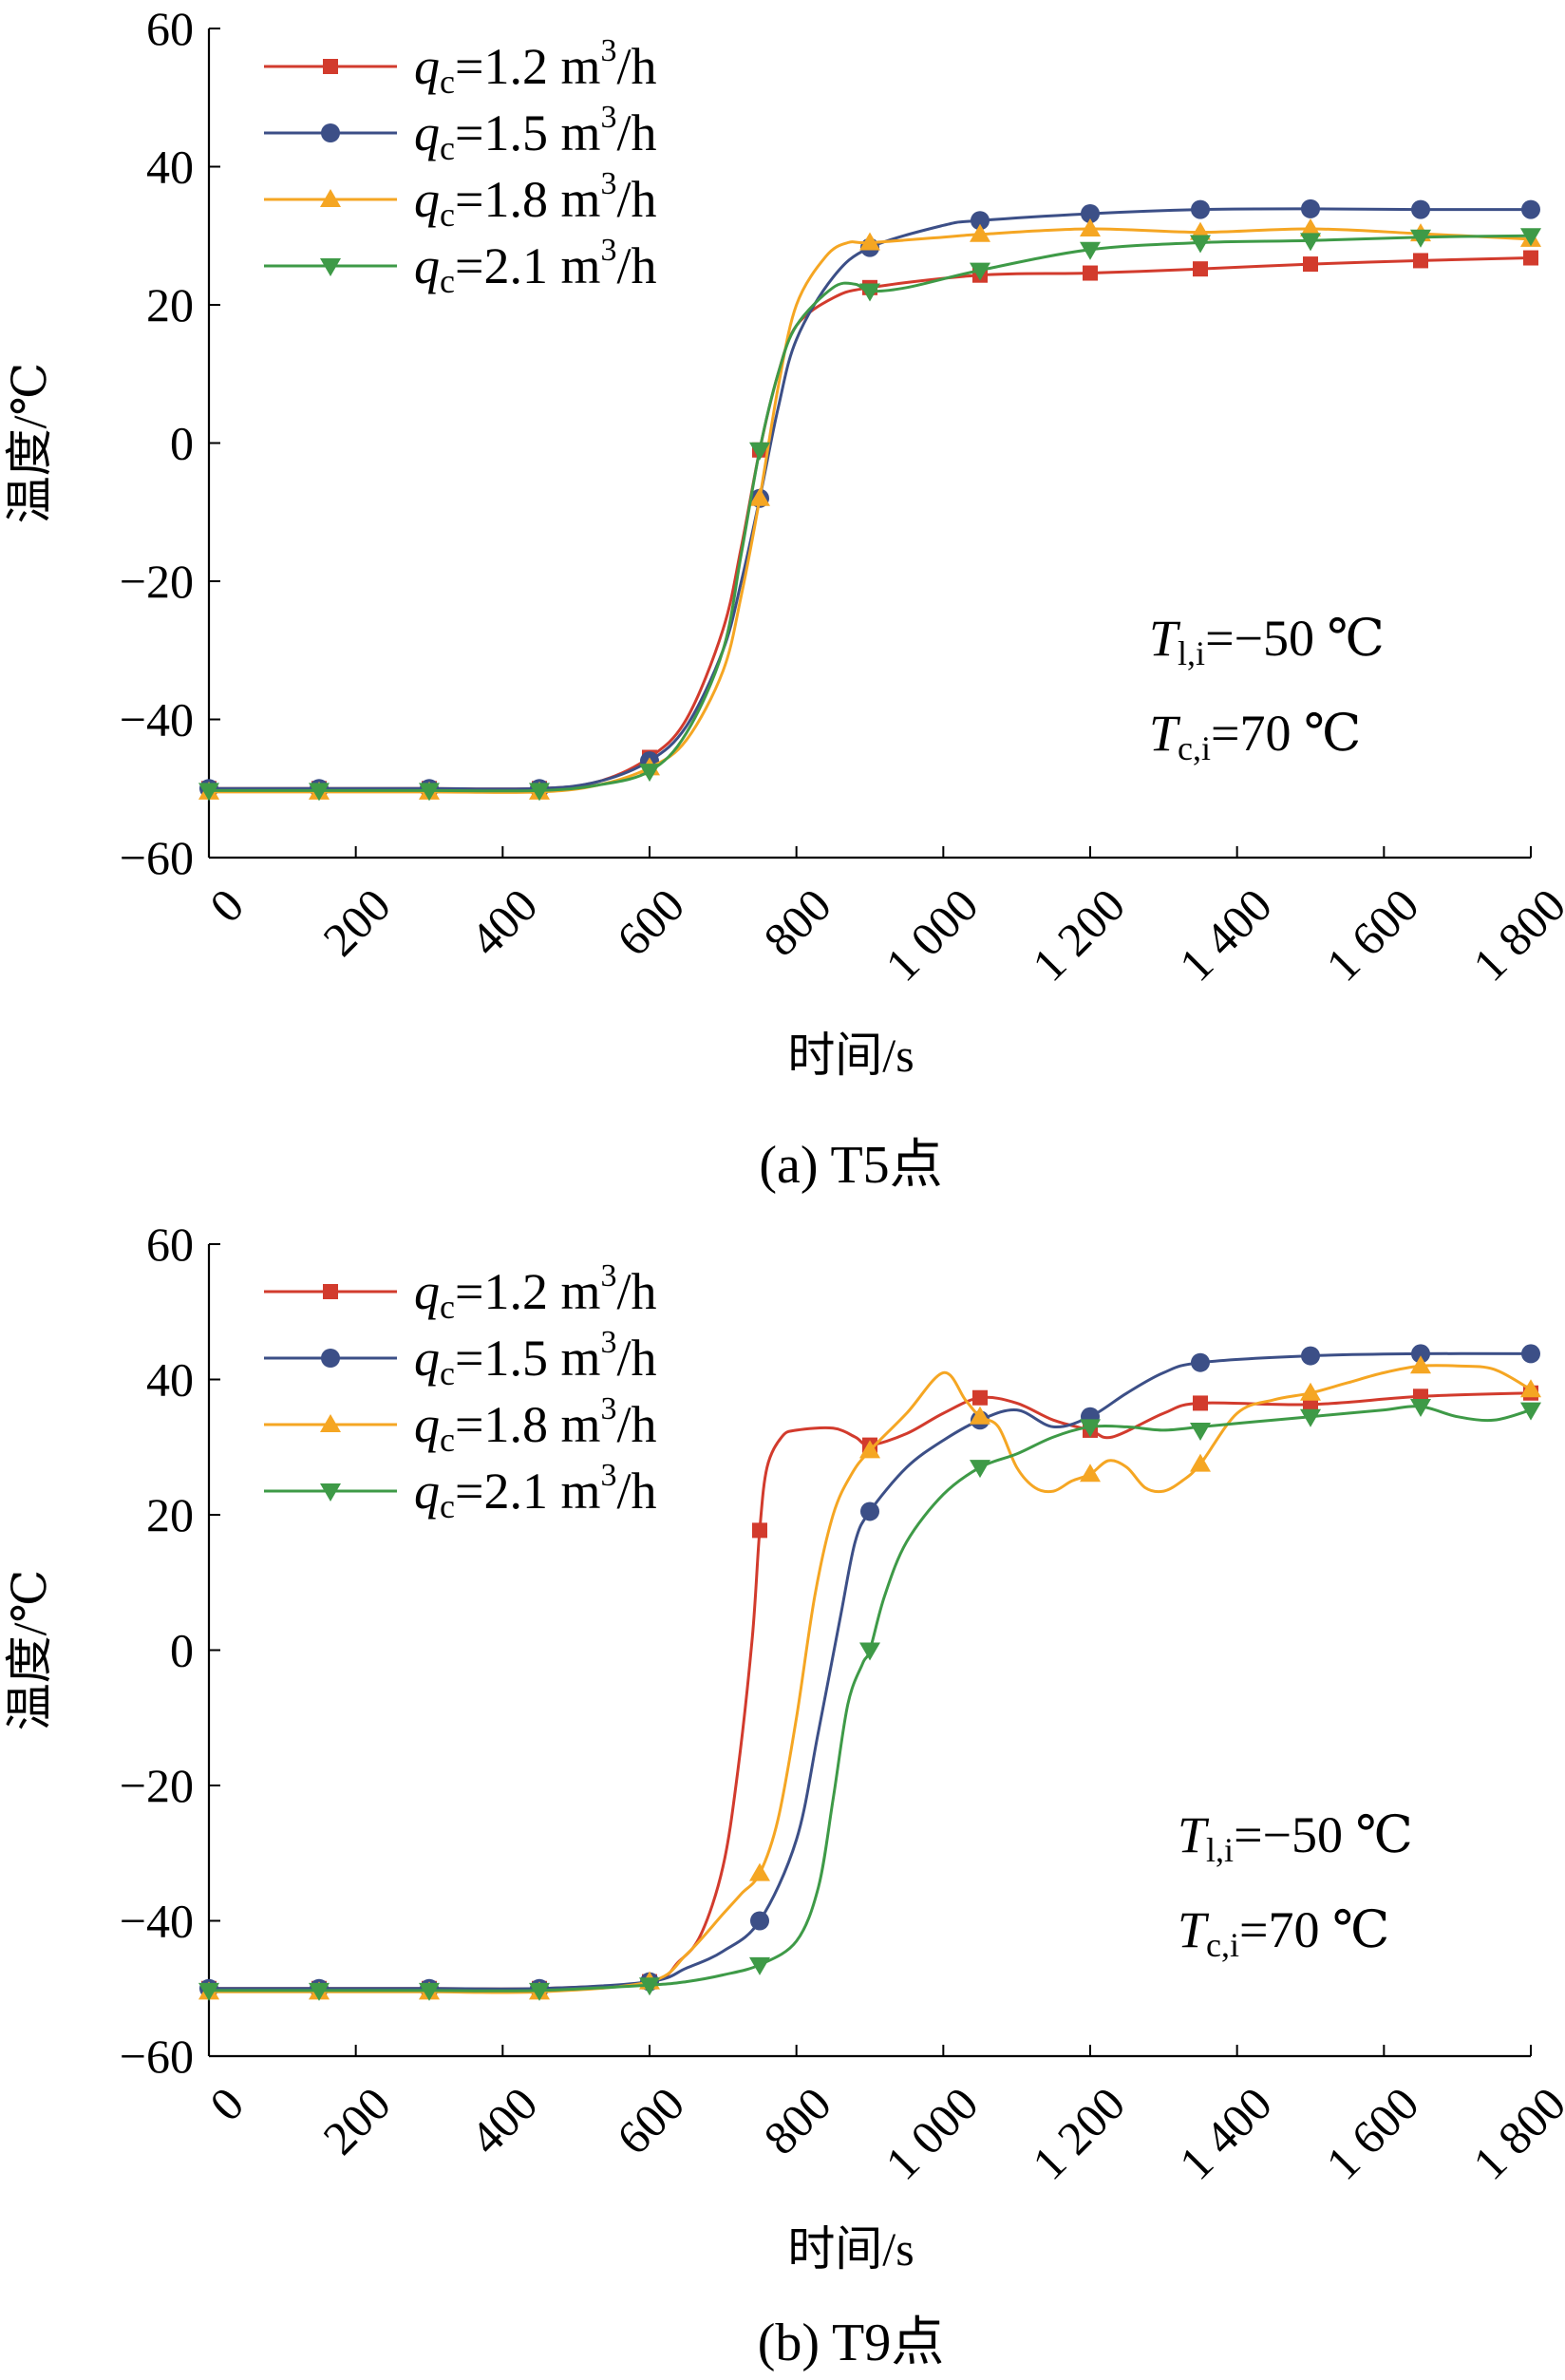 The height and width of the screenshot is (2380, 1565). Describe the element at coordinates (851, 1165) in the screenshot. I see `figure-caption: (a) T5点` at that location.